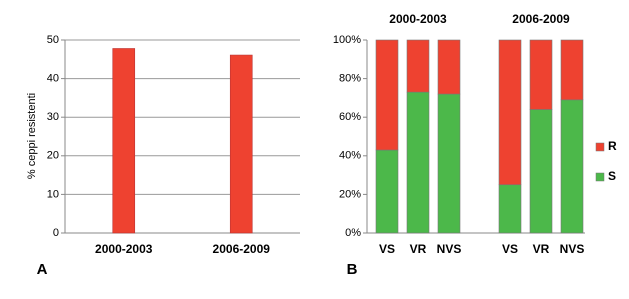 Image resolution: width=629 pixels, height=299 pixels. What do you see at coordinates (42, 269) in the screenshot?
I see `panel-label: A` at bounding box center [42, 269].